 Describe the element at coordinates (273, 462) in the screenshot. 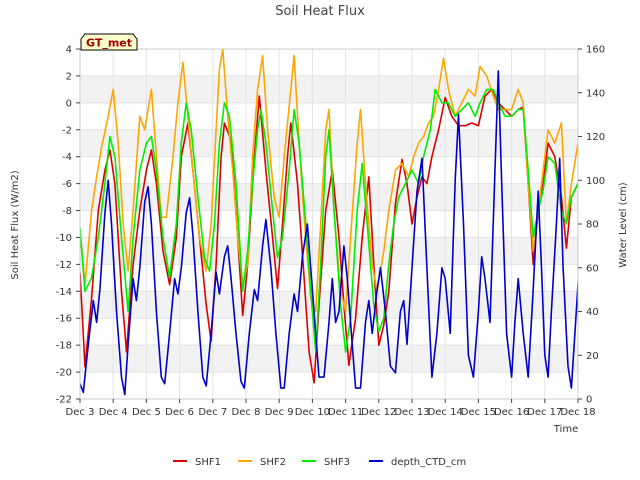

I see `legend-label-shf2: SHF2` at that location.